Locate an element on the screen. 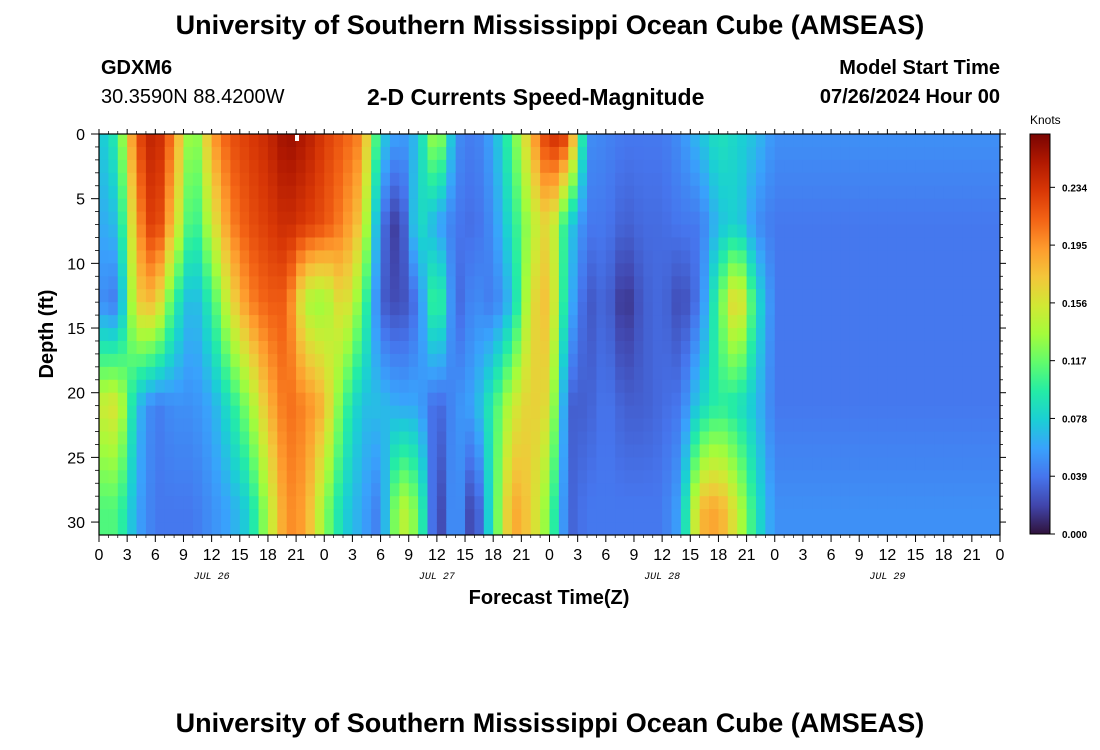  model-start-value: 07/26/2024 Hour 00 is located at coordinates (909, 97).